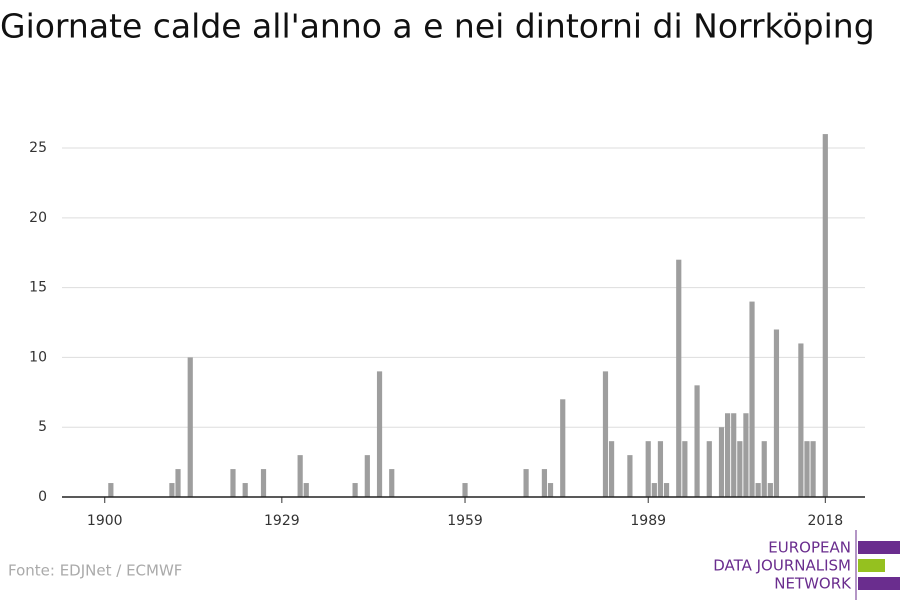 The height and width of the screenshot is (600, 900). What do you see at coordinates (95, 571) in the screenshot?
I see `source: Fonte: EDJNet / ECMWF` at bounding box center [95, 571].